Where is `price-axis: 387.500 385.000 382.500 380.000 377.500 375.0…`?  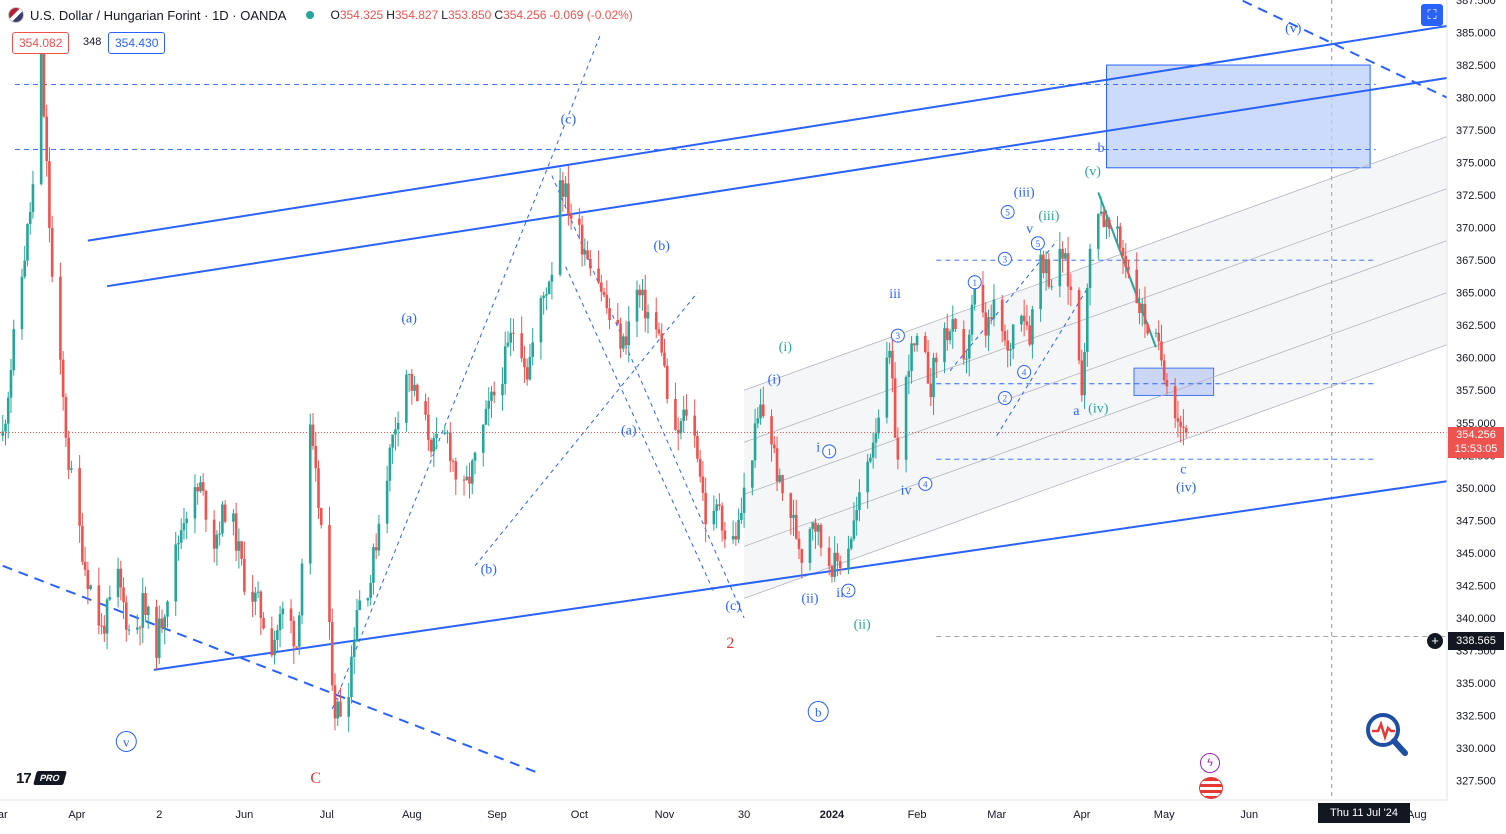
price-axis: 387.500 385.000 382.500 380.000 377.500 375.0… is located at coordinates (1476, 417).